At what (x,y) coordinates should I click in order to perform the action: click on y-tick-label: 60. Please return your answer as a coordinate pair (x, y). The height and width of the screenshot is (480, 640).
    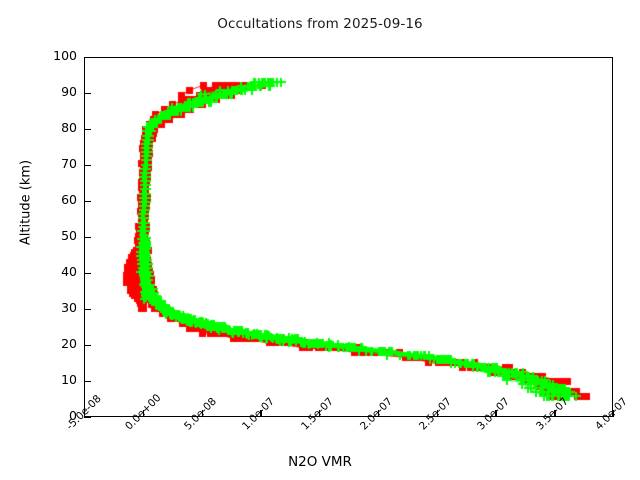
    Looking at the image, I should click on (69, 199).